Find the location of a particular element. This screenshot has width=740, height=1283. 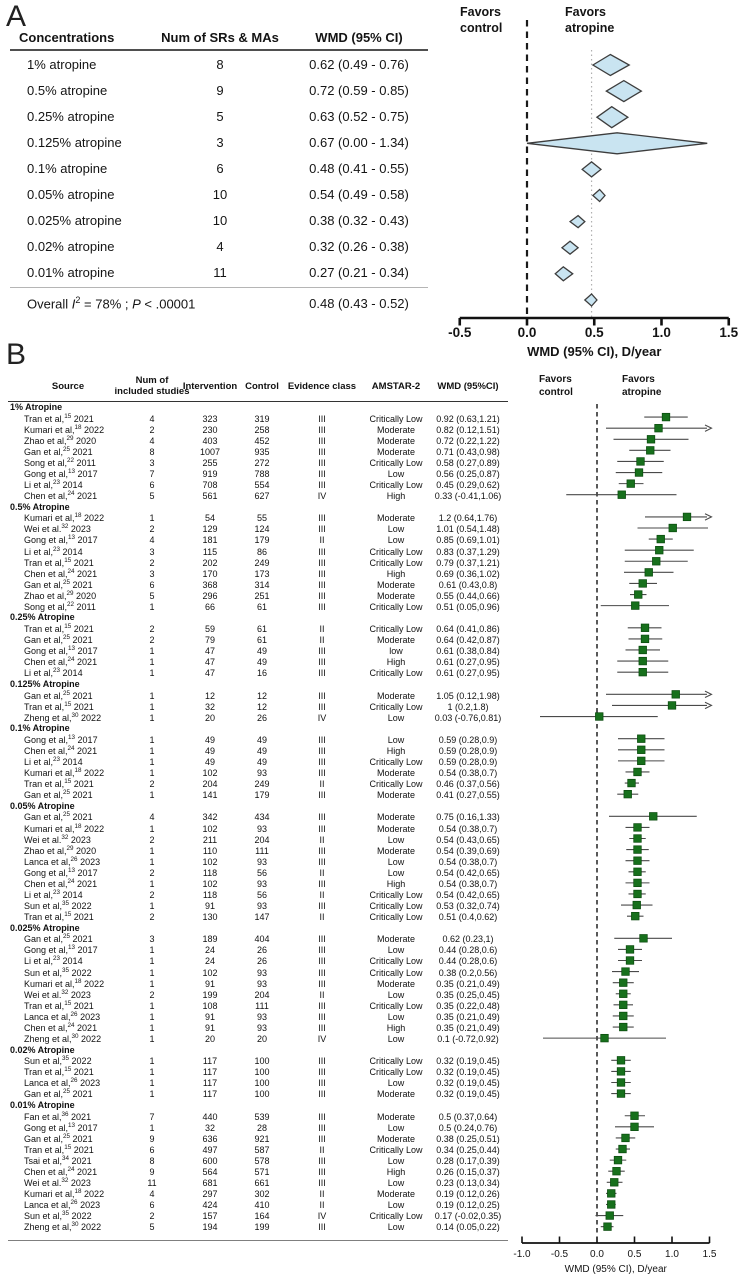

tick-label: -1.0 is located at coordinates (522, 1254).